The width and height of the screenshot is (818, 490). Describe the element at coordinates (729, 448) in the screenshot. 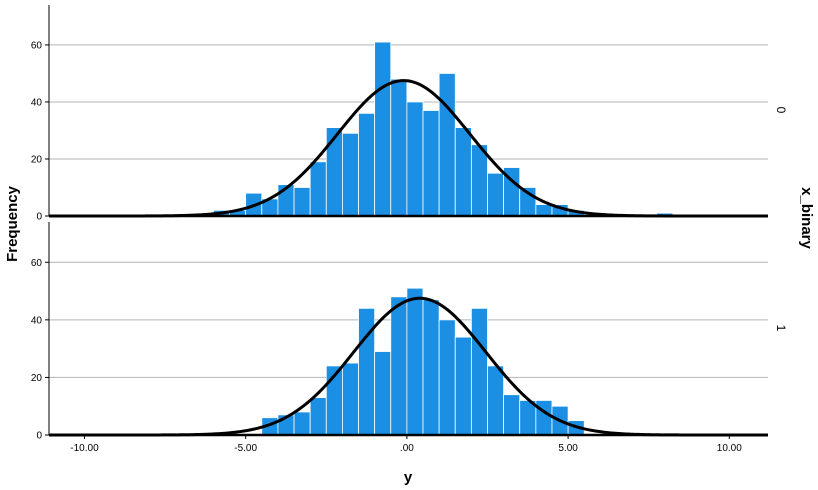

I see `x-tick-label: 10.00` at that location.